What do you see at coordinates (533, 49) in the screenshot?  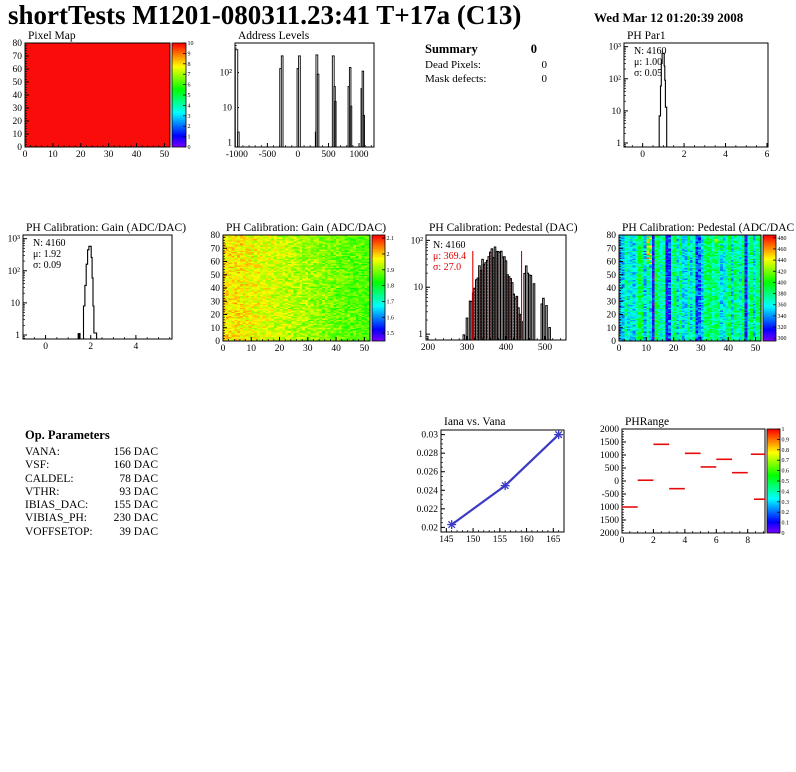 I see `summary-total: 0` at bounding box center [533, 49].